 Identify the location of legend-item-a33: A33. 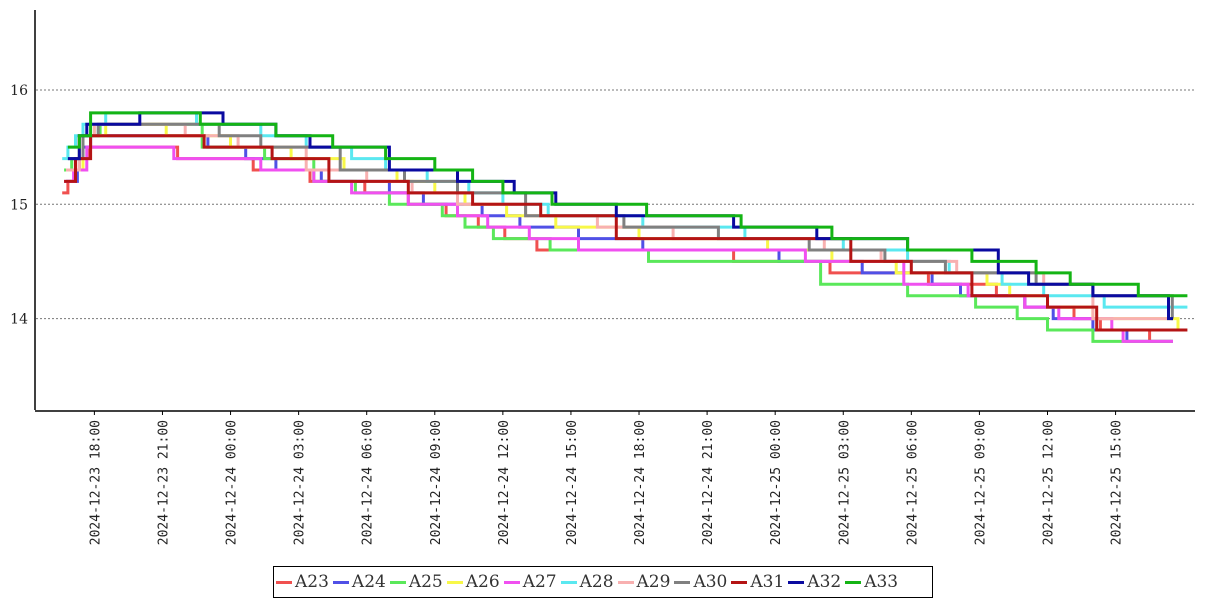
(871, 582).